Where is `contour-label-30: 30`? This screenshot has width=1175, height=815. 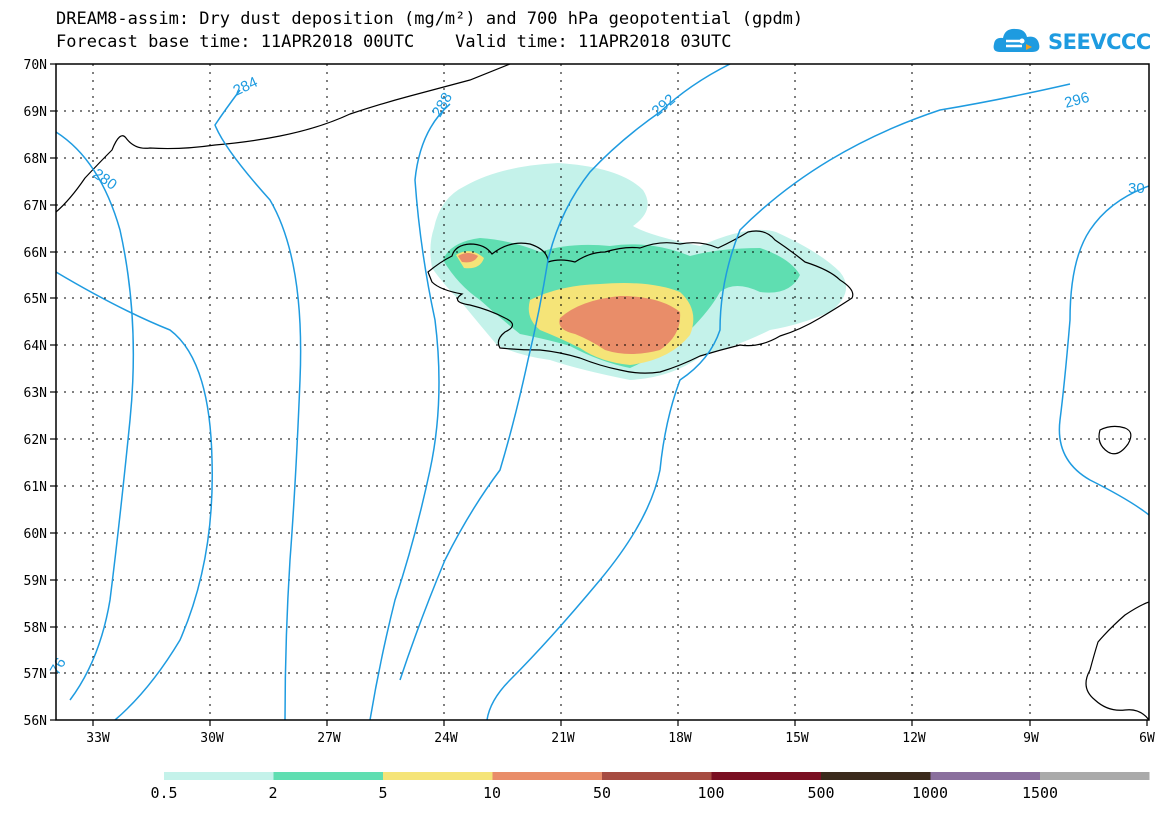
contour-label-30: 30 is located at coordinates (1136, 188).